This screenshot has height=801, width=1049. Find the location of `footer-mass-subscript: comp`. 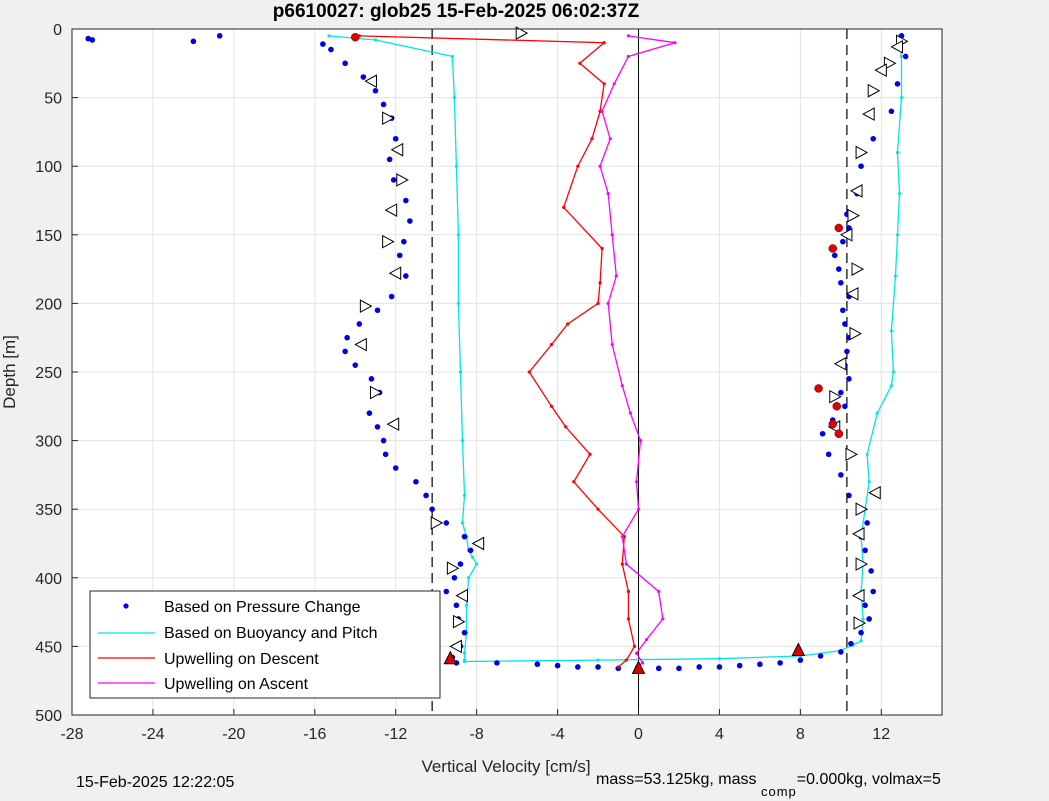

footer-mass-subscript: comp is located at coordinates (778, 791).